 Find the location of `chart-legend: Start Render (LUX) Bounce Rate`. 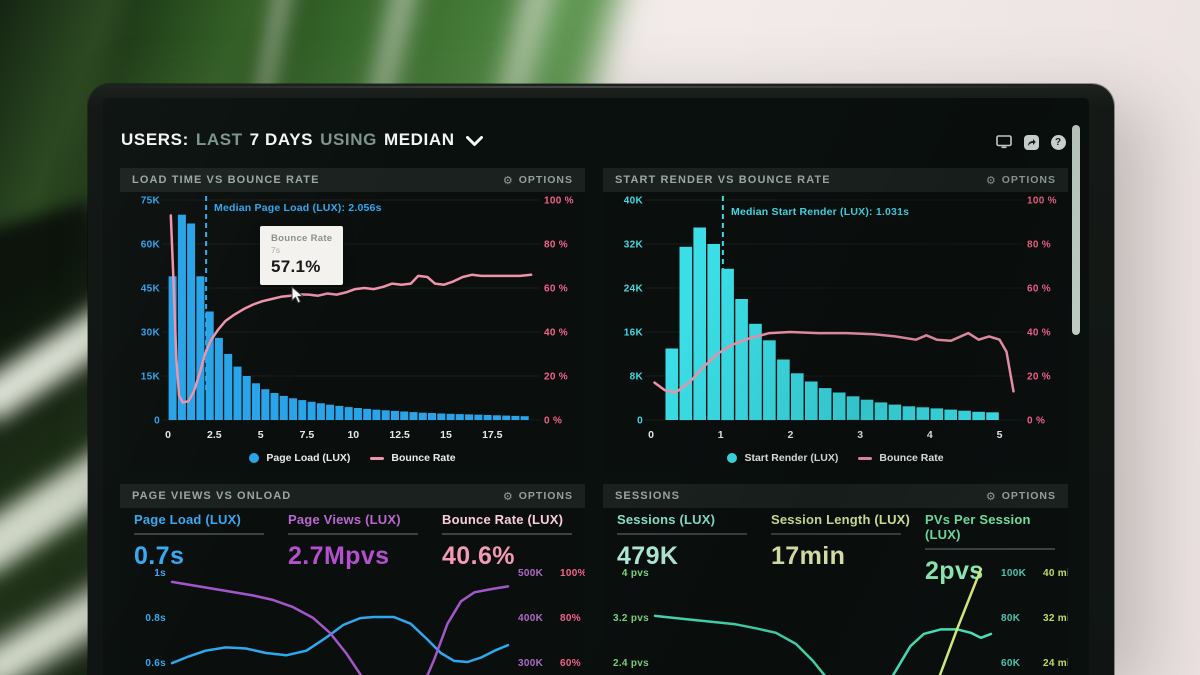

chart-legend: Start Render (LUX) Bounce Rate is located at coordinates (835, 458).